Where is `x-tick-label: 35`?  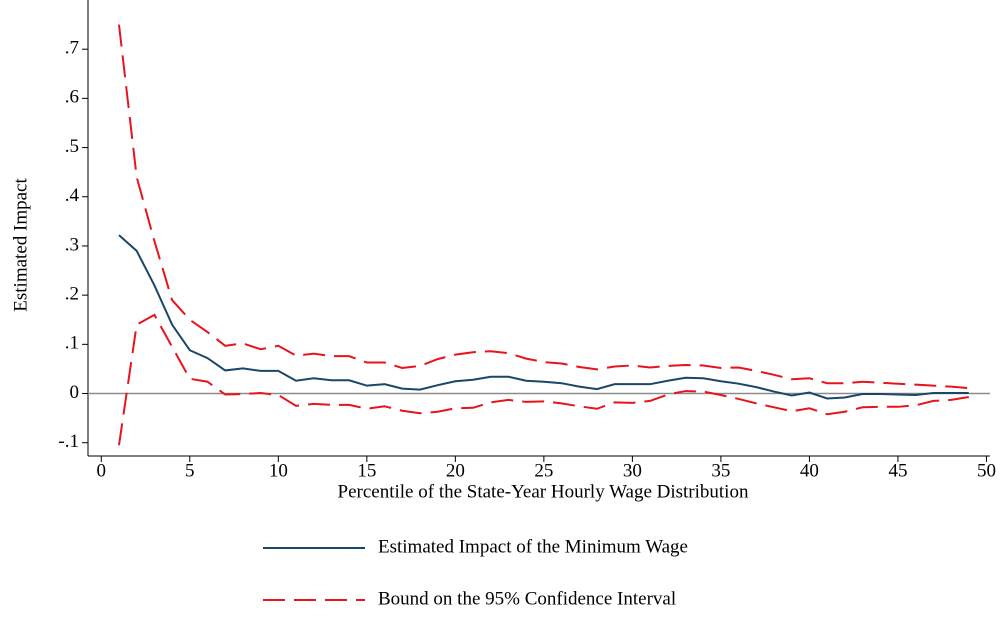 x-tick-label: 35 is located at coordinates (720, 470).